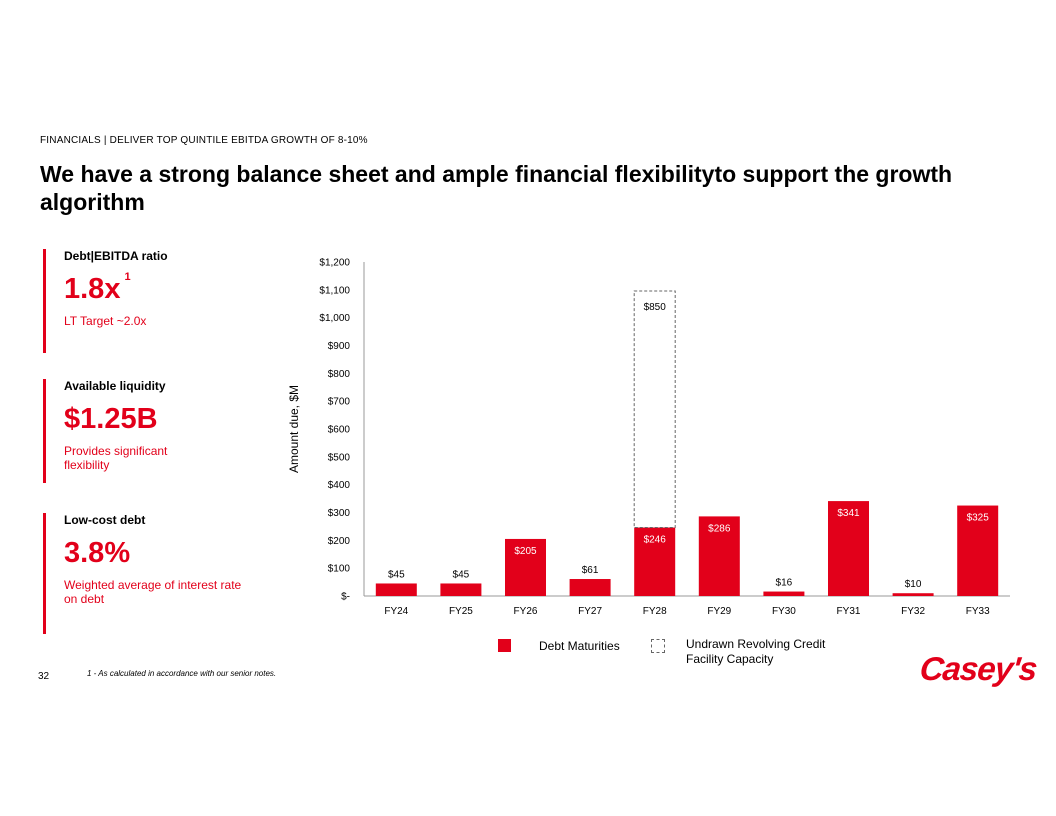 The image size is (1056, 816). I want to click on caseys-logo: Casey's, so click(978, 668).